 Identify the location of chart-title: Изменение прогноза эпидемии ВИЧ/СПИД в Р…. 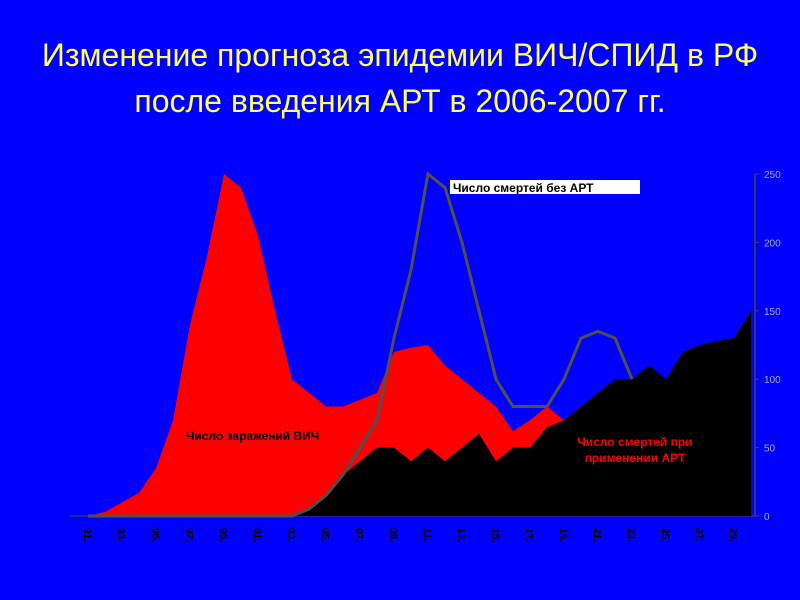
(400, 78).